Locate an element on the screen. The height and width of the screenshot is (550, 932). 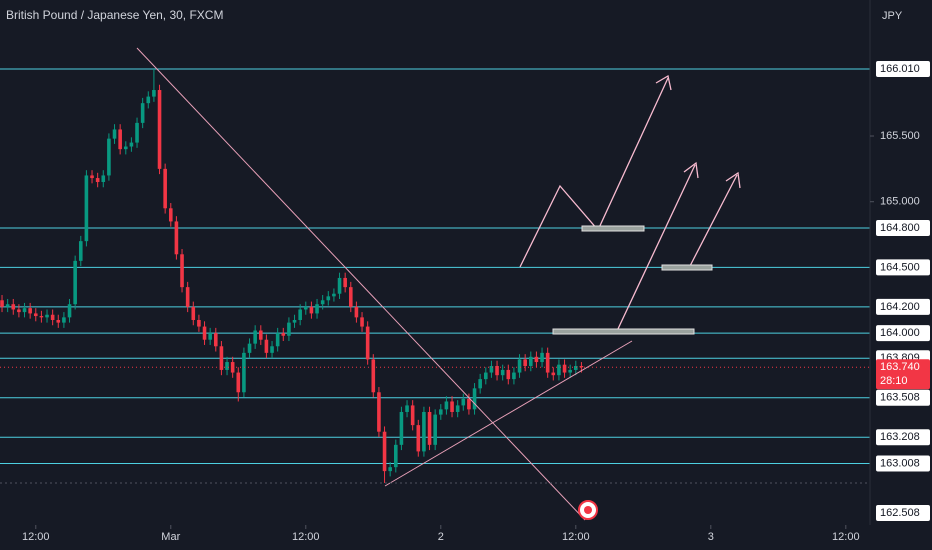
level-label: 163.208 is located at coordinates (900, 437).